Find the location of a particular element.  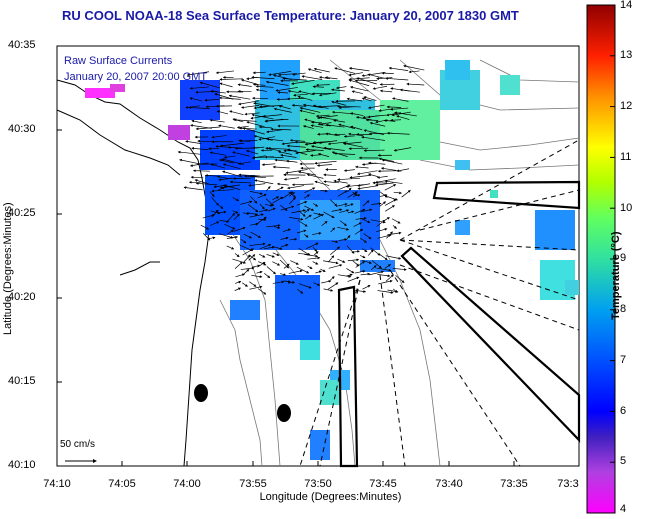

station-marker is located at coordinates (201, 393).